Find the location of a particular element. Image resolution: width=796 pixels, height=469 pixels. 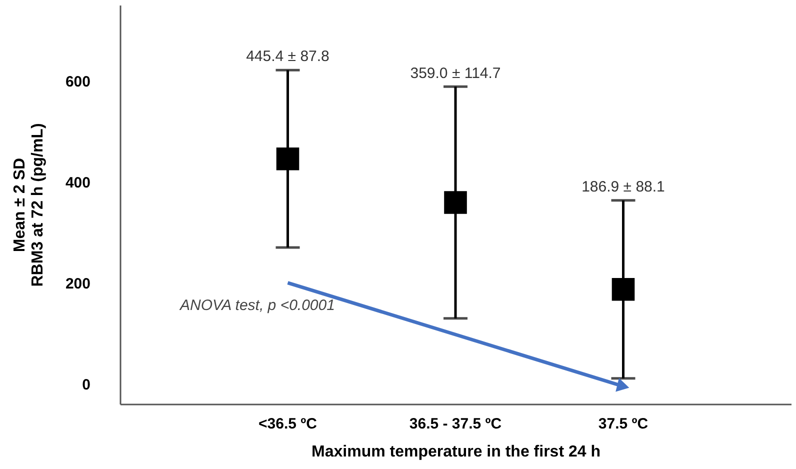

annotation: 359.0 ± 114.7 is located at coordinates (455, 73).